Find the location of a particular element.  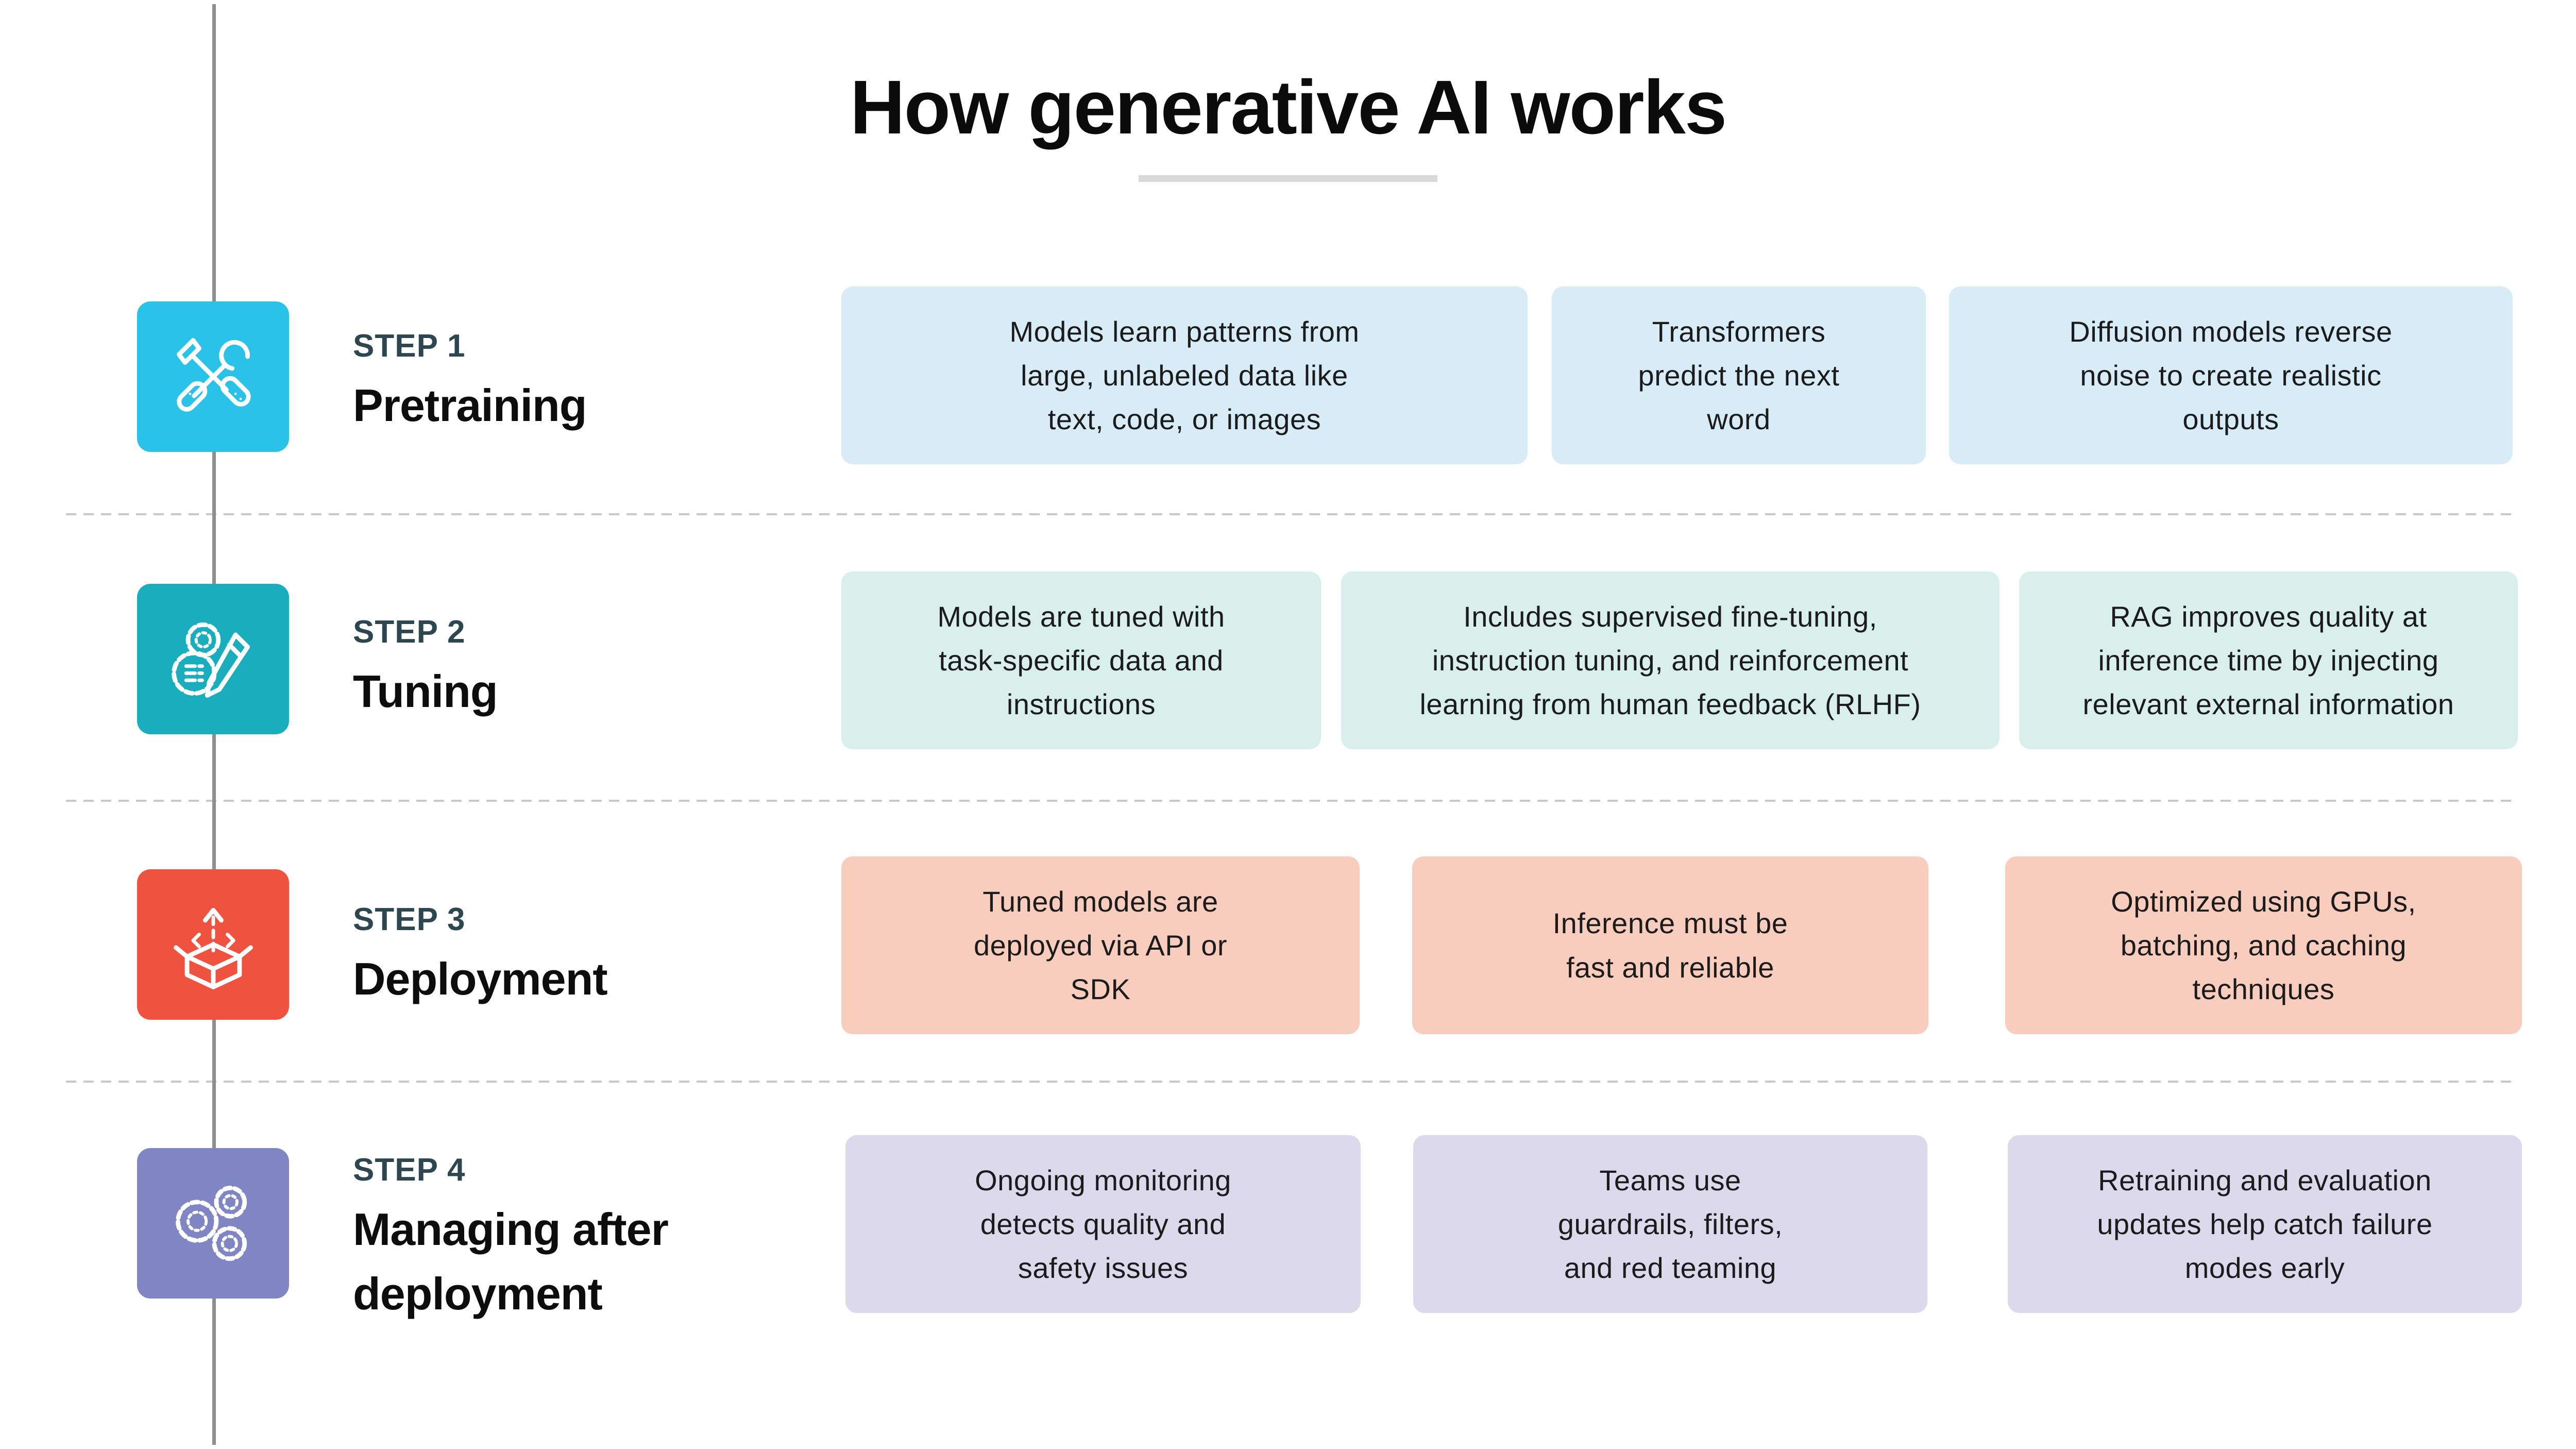

step4-icon-tile is located at coordinates (213, 1223).